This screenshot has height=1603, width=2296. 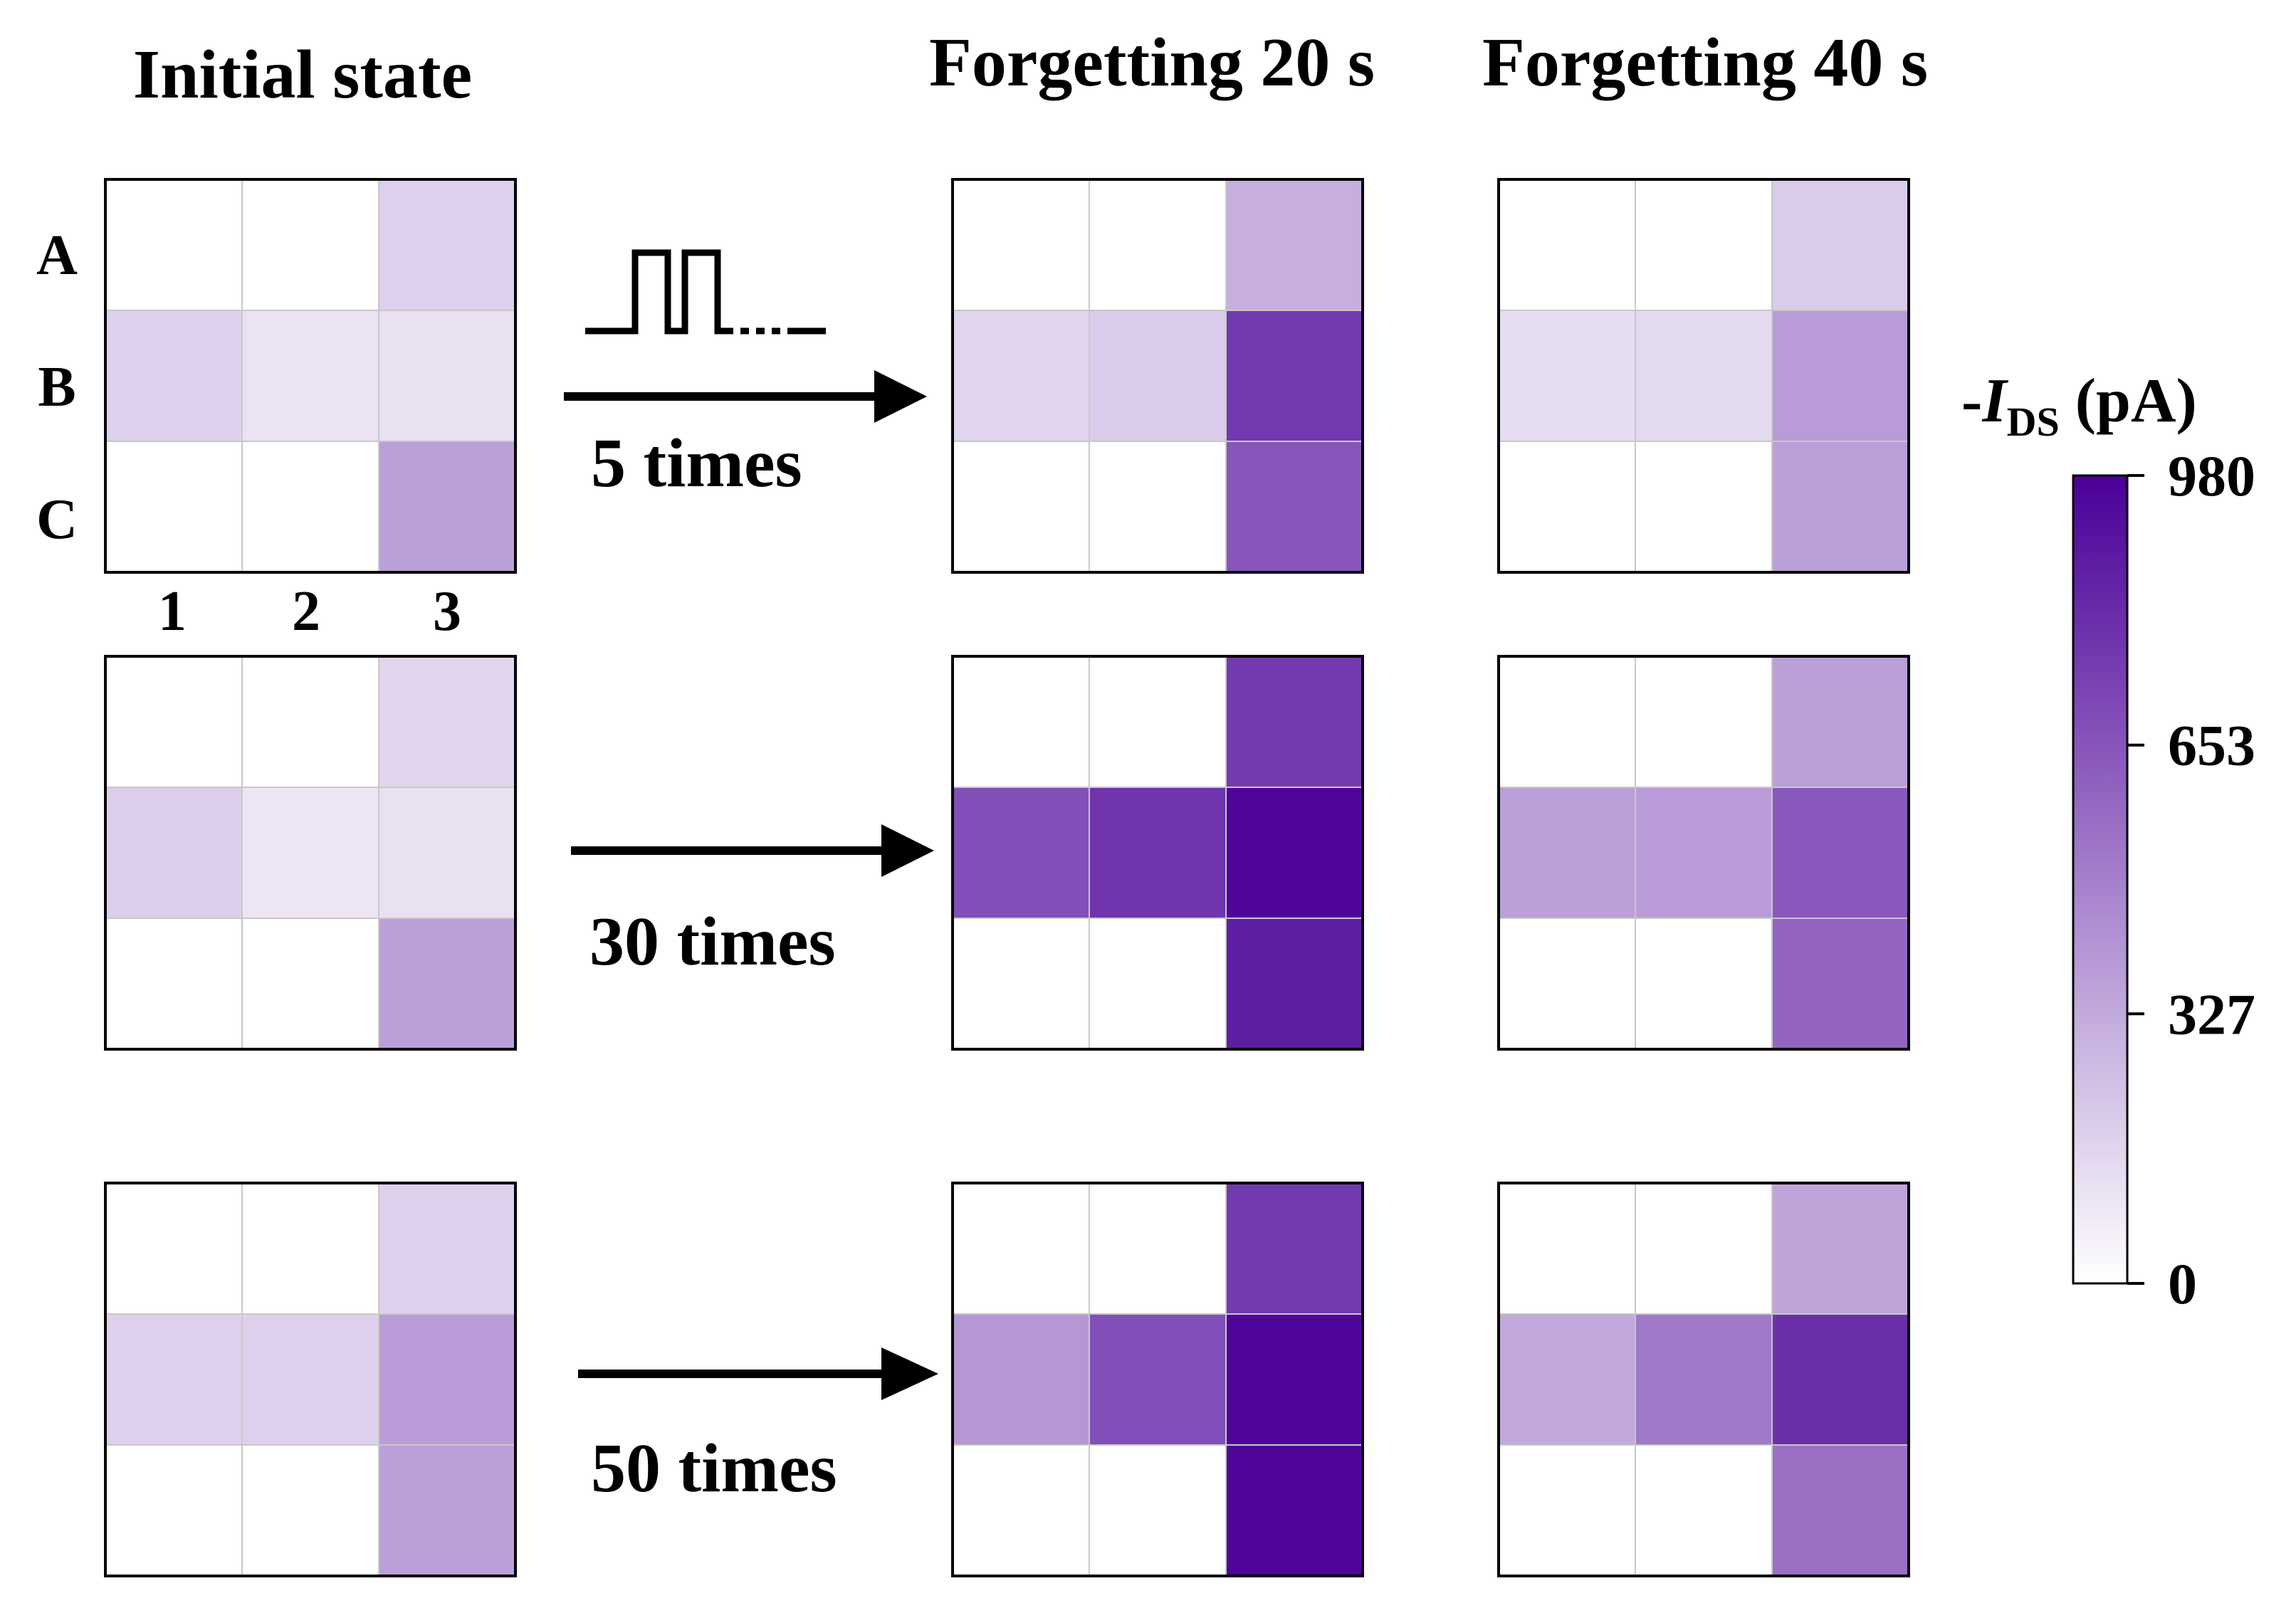 I want to click on colorbar-tick-label: 980, so click(x=2211, y=476).